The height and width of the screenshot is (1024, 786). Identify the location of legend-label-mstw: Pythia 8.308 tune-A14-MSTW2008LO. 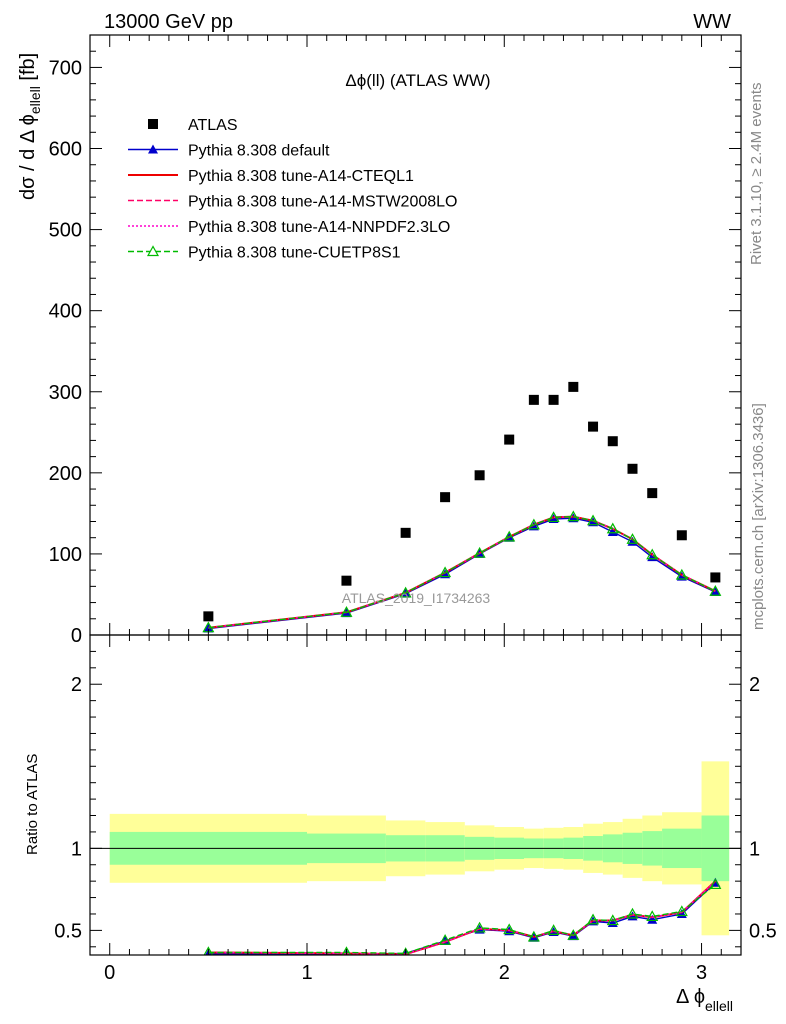
(322, 202).